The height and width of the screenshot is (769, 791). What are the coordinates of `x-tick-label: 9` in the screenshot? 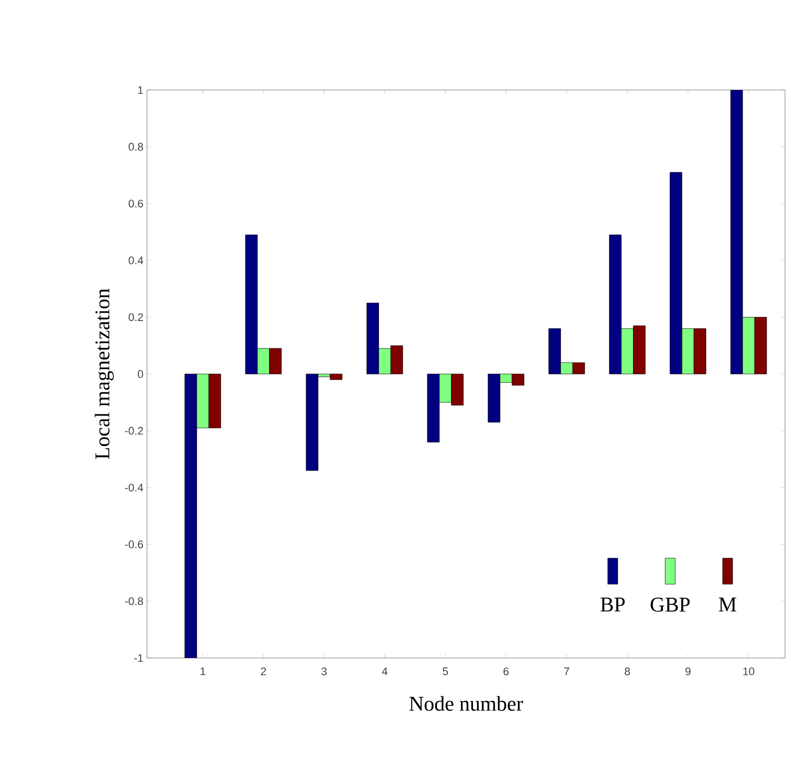 It's located at (688, 672).